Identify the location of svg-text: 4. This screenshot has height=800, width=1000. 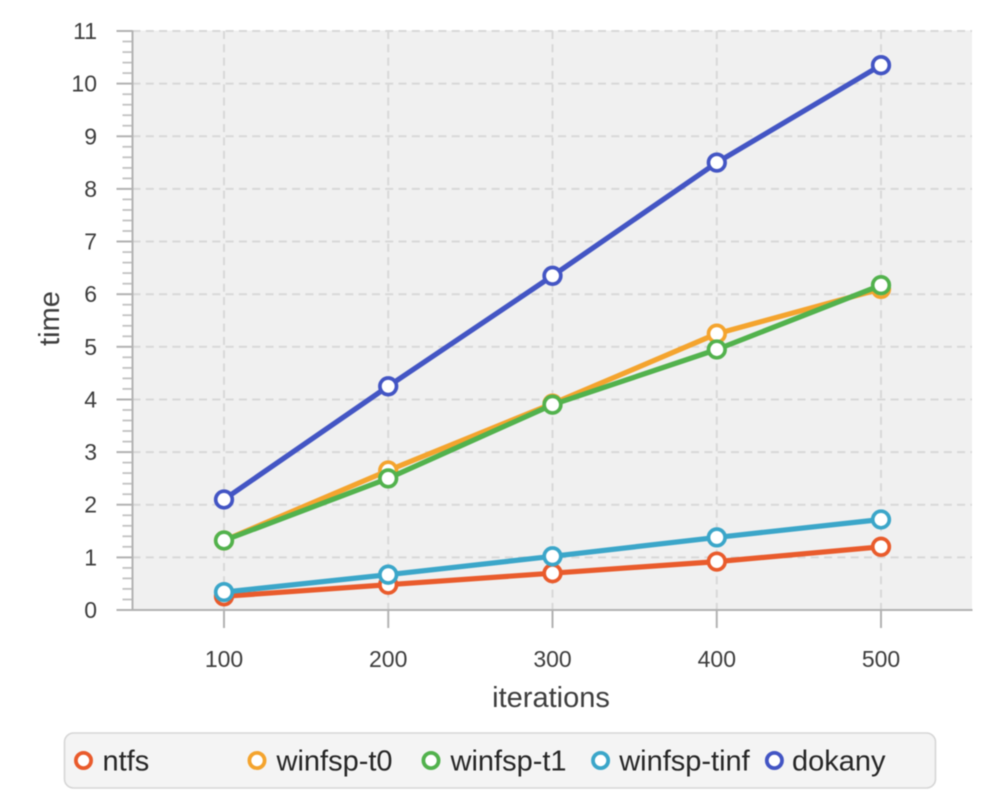
(90, 400).